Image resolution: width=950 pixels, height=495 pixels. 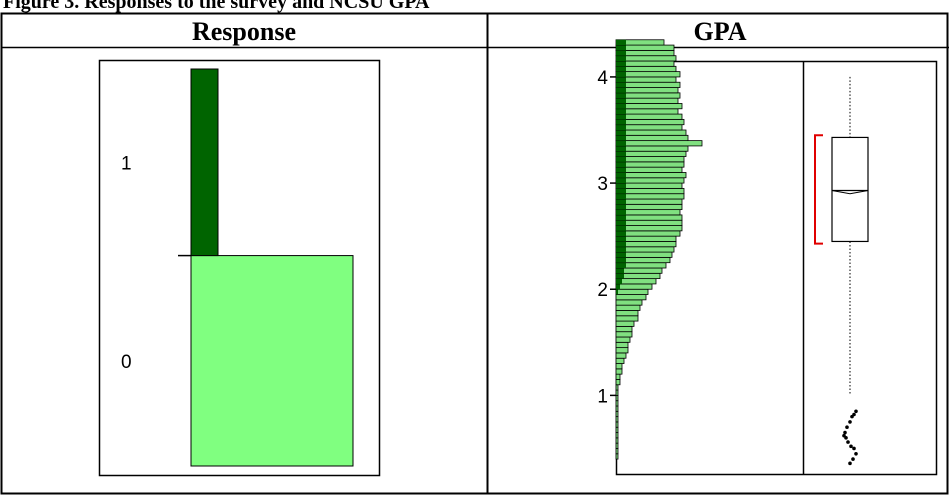 I want to click on gpa-histogram-bars, so click(x=659, y=249).